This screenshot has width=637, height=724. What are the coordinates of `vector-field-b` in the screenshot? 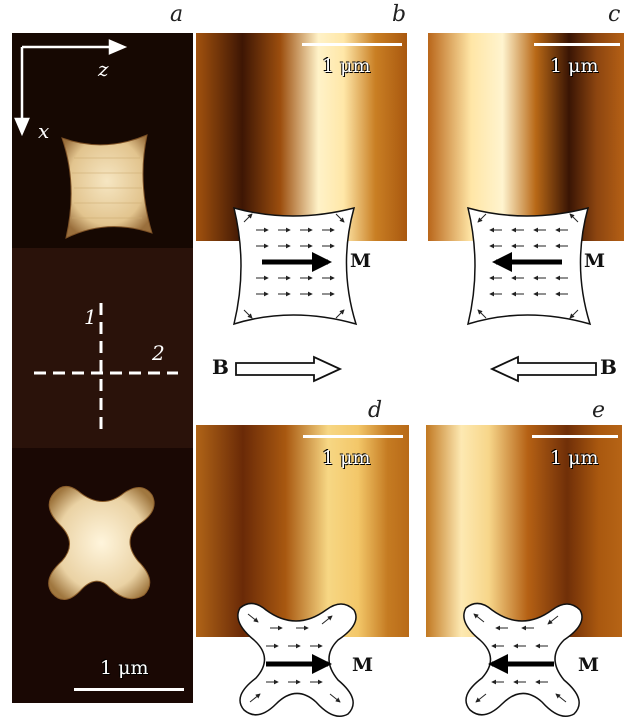 It's located at (295, 266).